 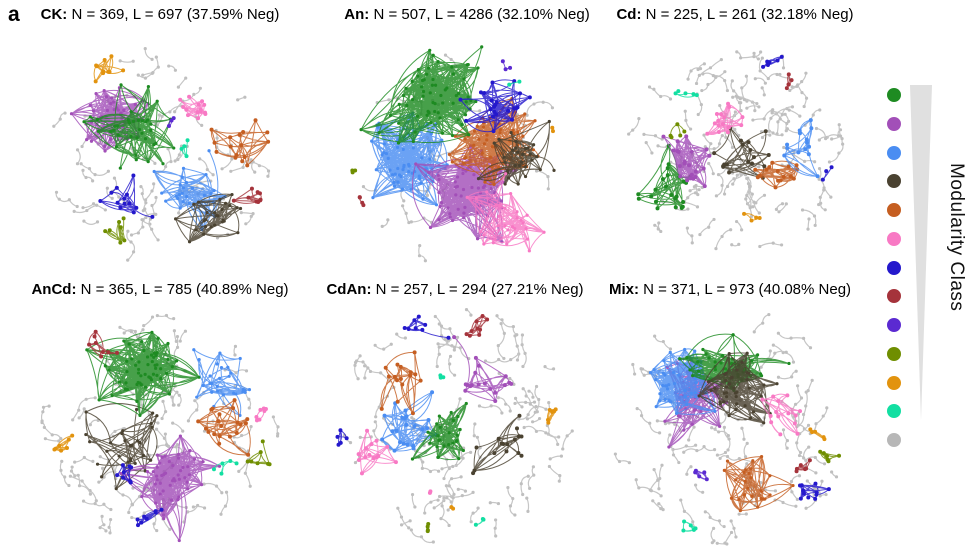 What do you see at coordinates (730, 426) in the screenshot?
I see `network-mix` at bounding box center [730, 426].